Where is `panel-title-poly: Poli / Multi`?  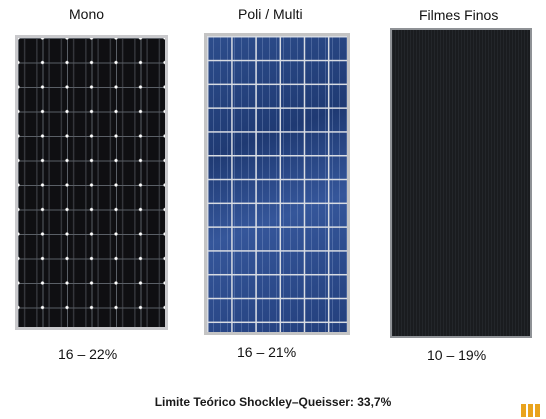 panel-title-poly: Poli / Multi is located at coordinates (270, 14).